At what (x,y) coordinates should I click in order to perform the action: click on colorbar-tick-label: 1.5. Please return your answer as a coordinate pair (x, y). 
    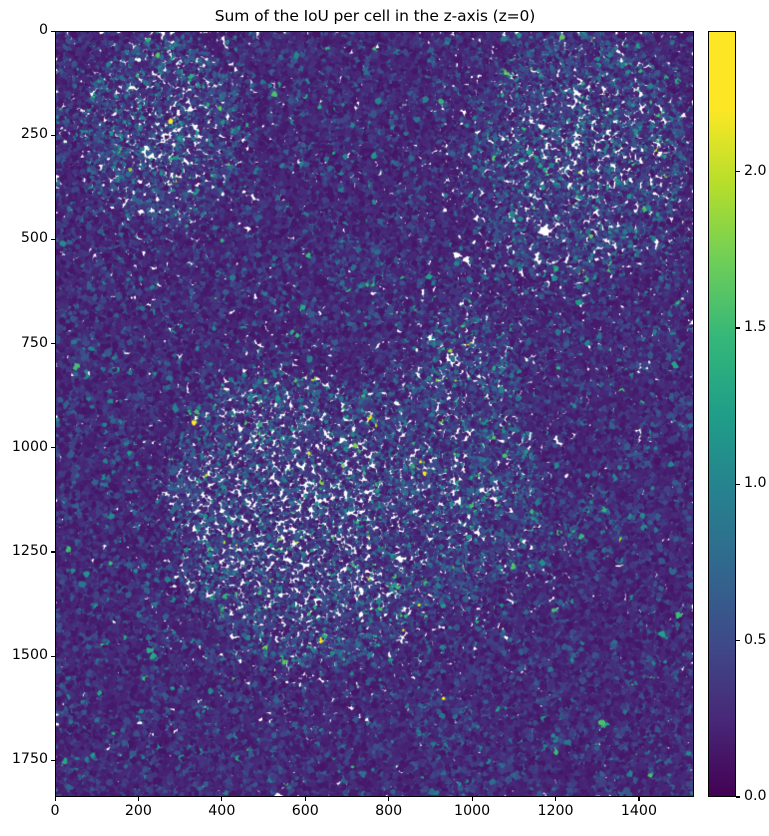
    Looking at the image, I should click on (755, 327).